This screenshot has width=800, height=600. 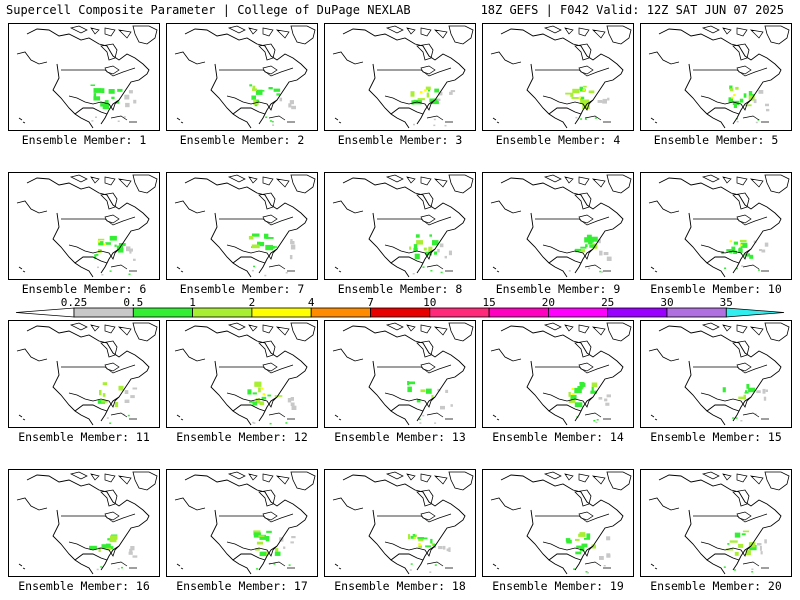 I want to click on ensemble-member-label: Ensemble Member: 16, so click(x=84, y=586).